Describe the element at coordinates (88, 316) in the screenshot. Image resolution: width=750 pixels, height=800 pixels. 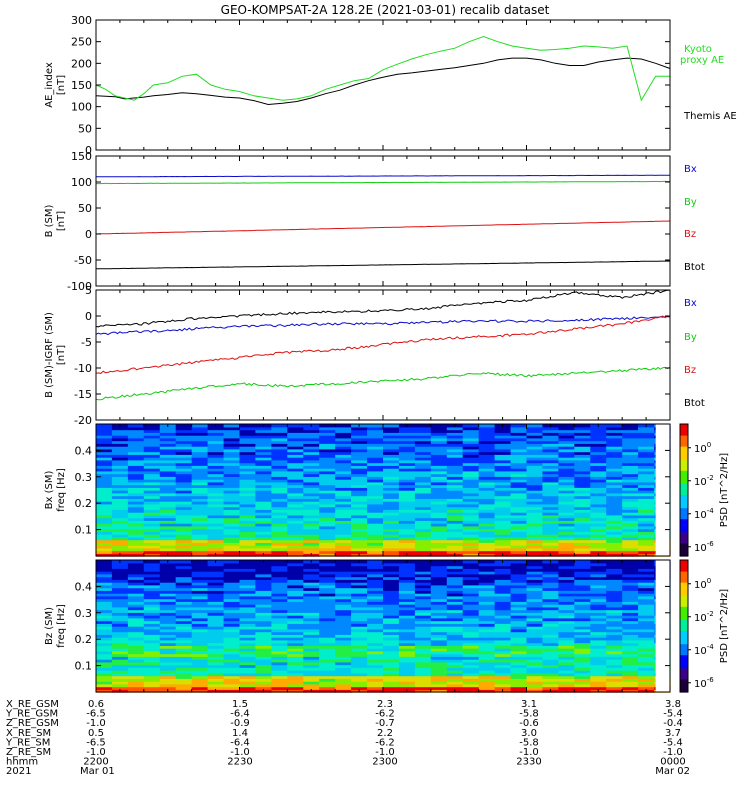
I see `y-tick-label: 0` at that location.